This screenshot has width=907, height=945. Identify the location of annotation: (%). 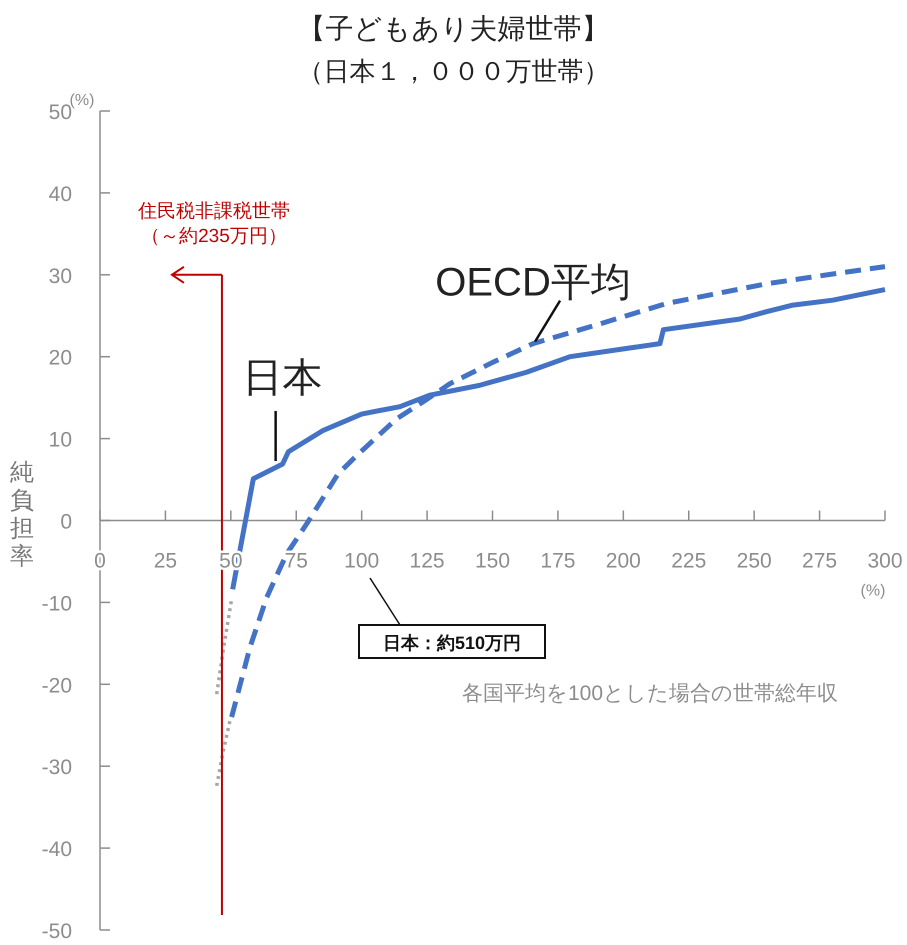
(873, 591).